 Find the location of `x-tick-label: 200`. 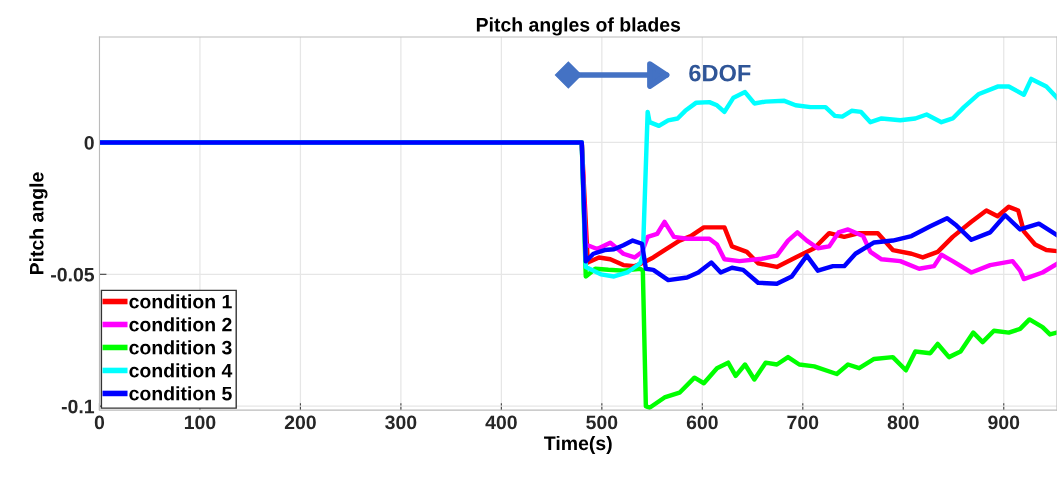

x-tick-label: 200 is located at coordinates (300, 422).